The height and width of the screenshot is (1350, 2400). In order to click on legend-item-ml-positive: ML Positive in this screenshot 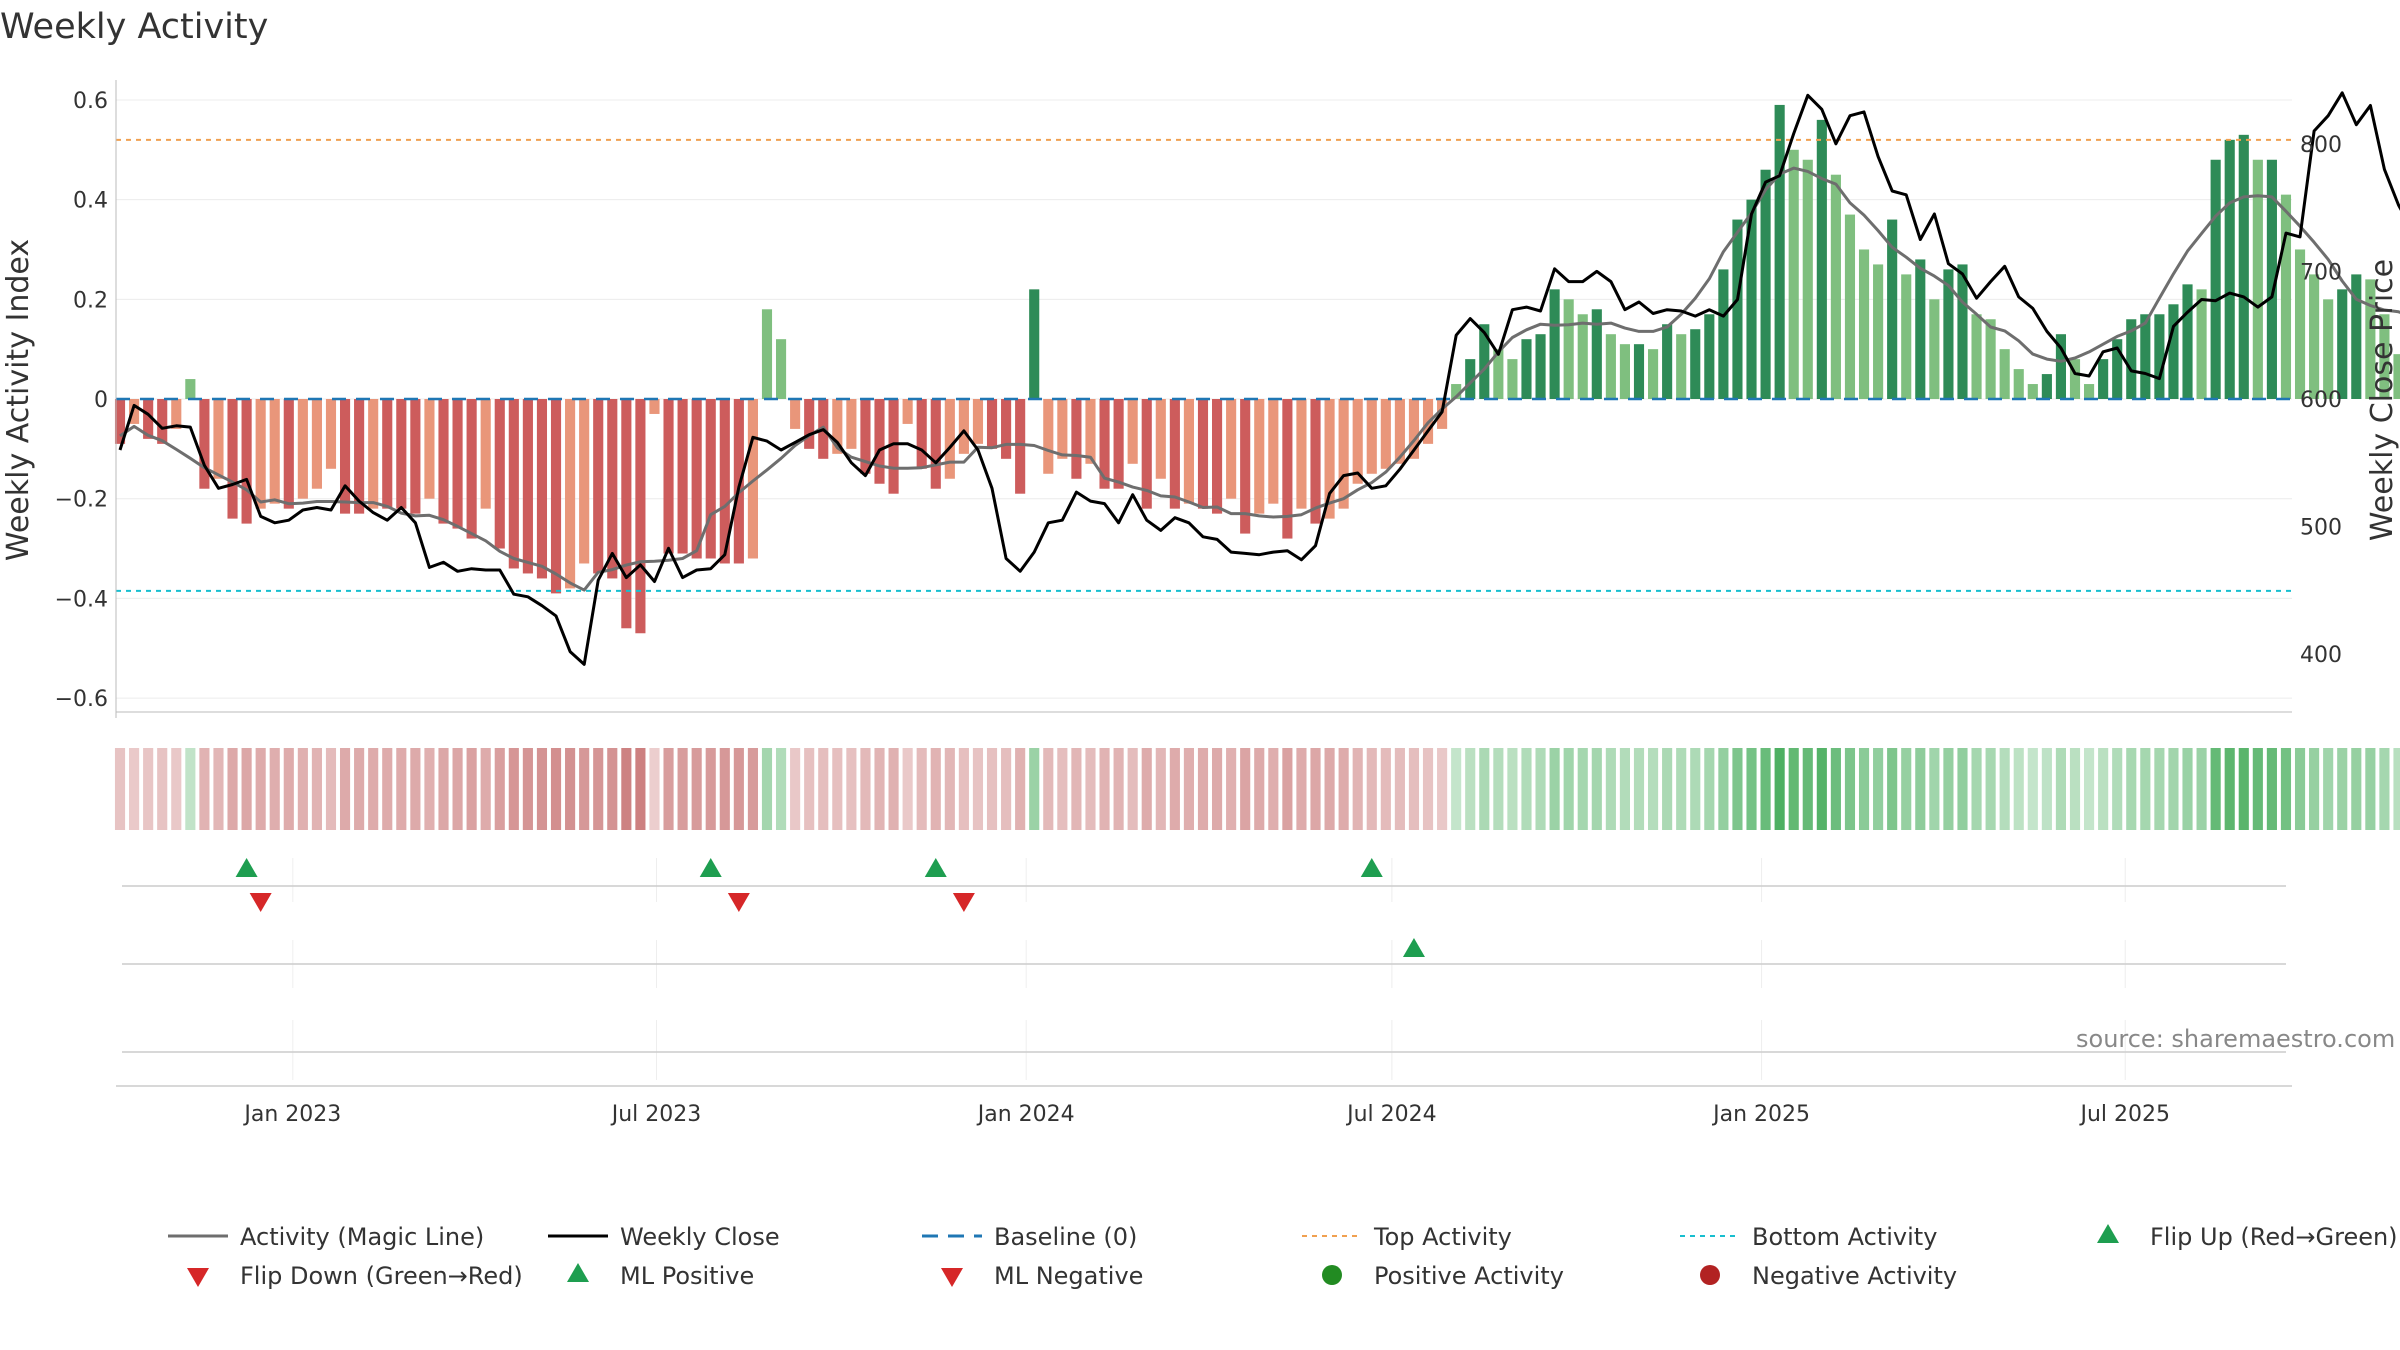, I will do `click(660, 1276)`.